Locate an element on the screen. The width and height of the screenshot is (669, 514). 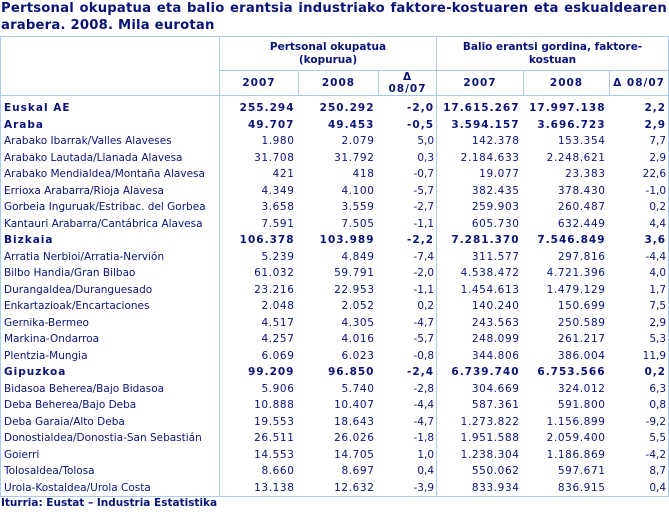
row-label: Arabako Lautada/Llanada Alavesa is located at coordinates (110, 157).